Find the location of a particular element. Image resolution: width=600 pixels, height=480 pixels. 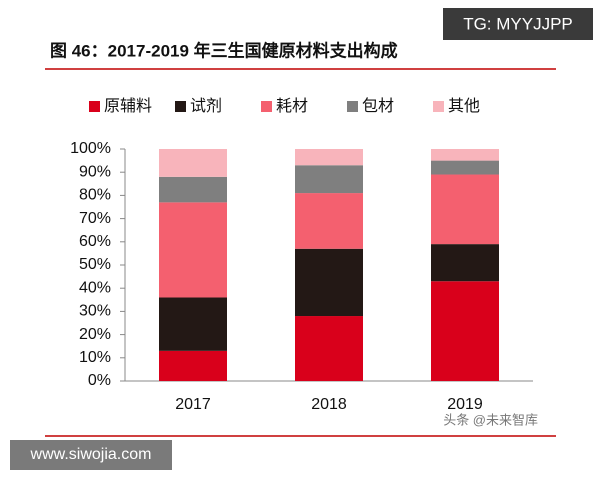

legend-label: 包材 is located at coordinates (378, 106).